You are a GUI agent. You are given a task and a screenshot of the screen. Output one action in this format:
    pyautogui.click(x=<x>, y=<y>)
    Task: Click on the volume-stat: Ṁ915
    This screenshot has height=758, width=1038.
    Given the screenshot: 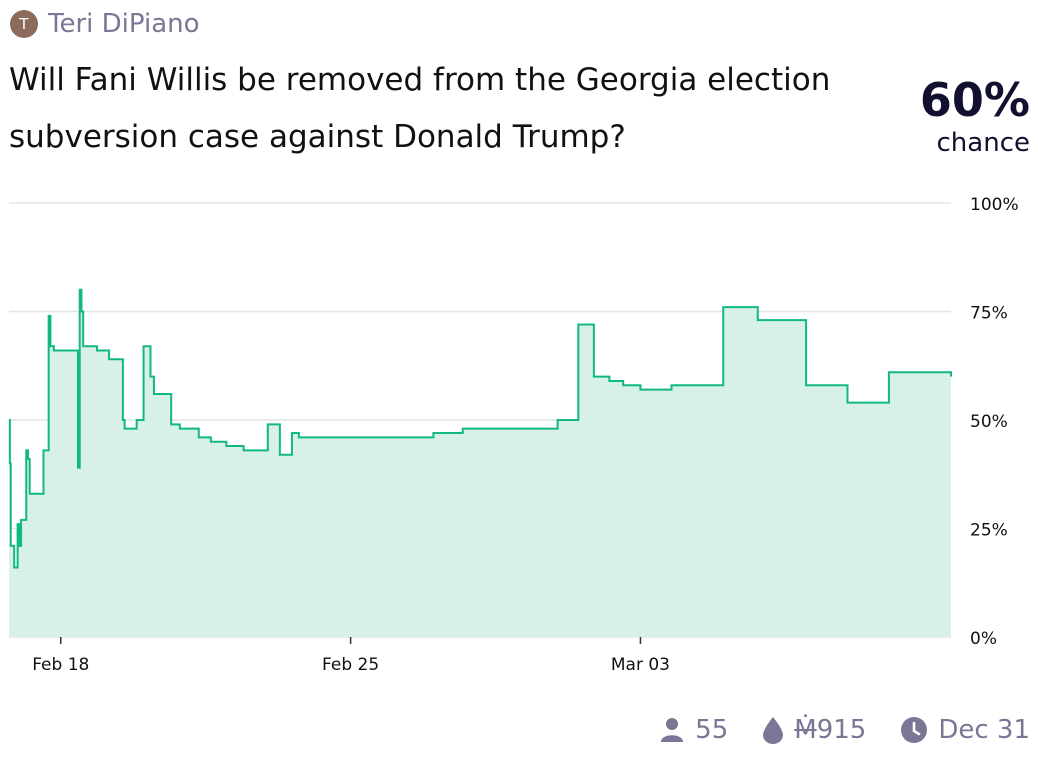 What is the action you would take?
    pyautogui.click(x=814, y=730)
    